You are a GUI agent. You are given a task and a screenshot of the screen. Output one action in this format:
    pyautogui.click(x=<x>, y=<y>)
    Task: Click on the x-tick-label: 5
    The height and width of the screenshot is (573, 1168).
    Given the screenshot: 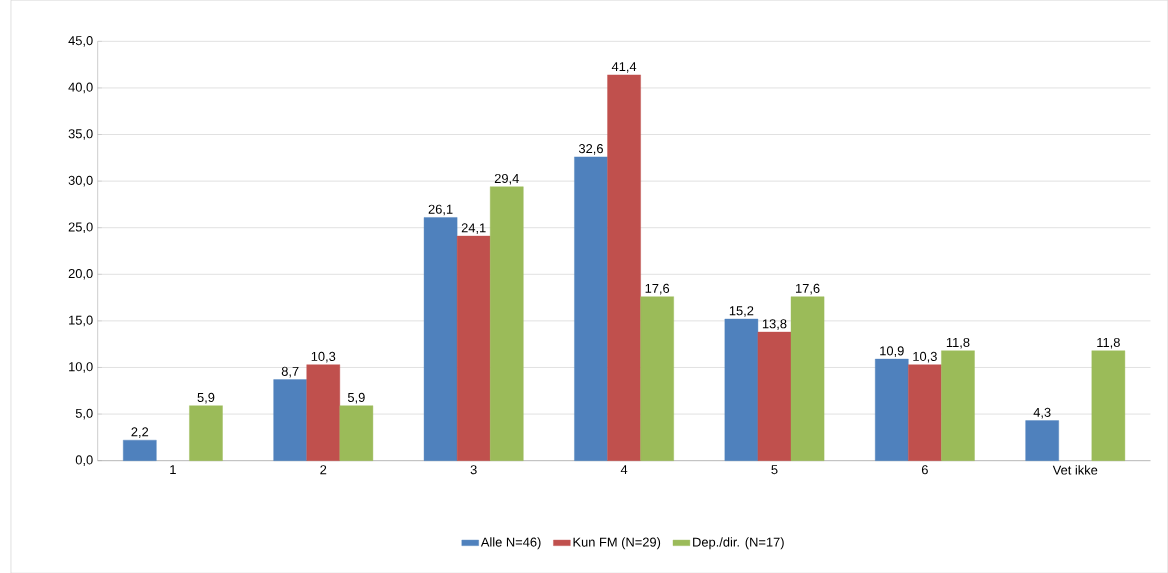 What is the action you would take?
    pyautogui.click(x=774, y=469)
    